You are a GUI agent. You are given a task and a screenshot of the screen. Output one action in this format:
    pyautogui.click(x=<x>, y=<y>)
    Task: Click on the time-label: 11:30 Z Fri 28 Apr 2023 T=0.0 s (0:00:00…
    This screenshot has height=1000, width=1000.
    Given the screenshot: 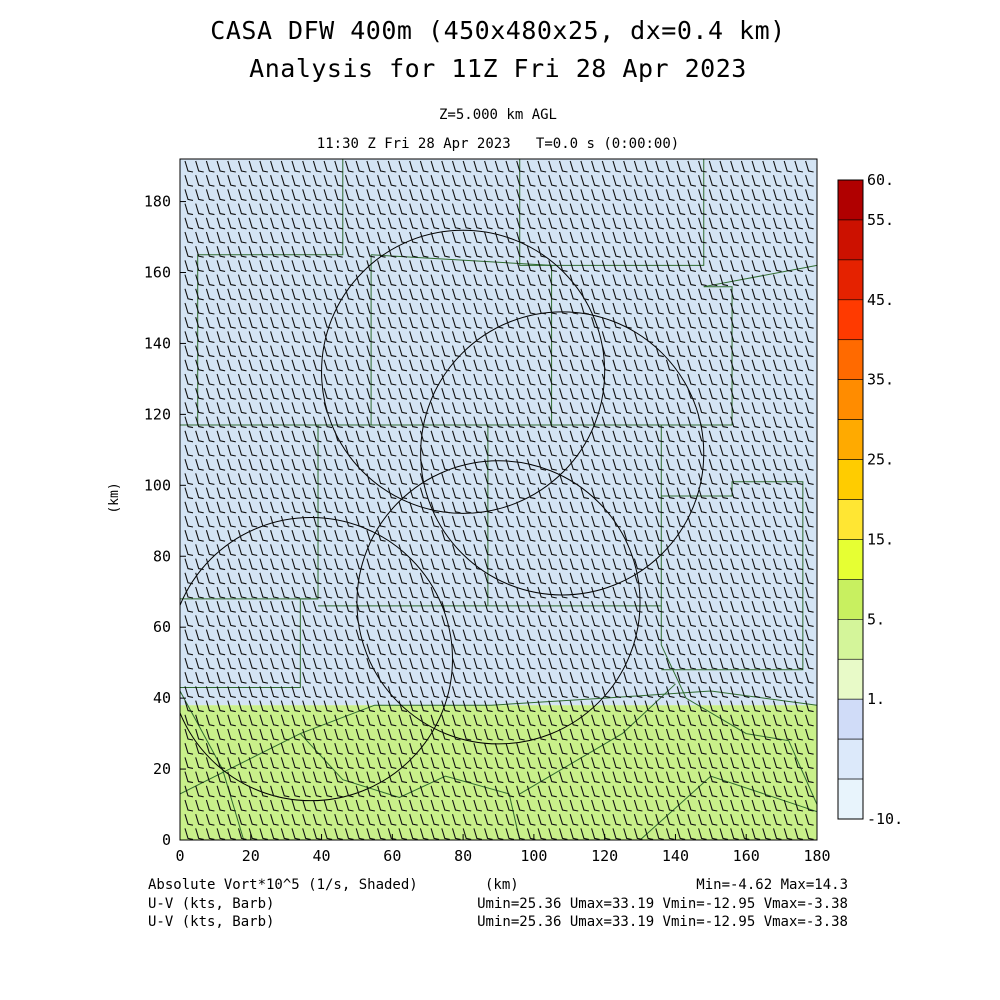 What is the action you would take?
    pyautogui.click(x=498, y=144)
    